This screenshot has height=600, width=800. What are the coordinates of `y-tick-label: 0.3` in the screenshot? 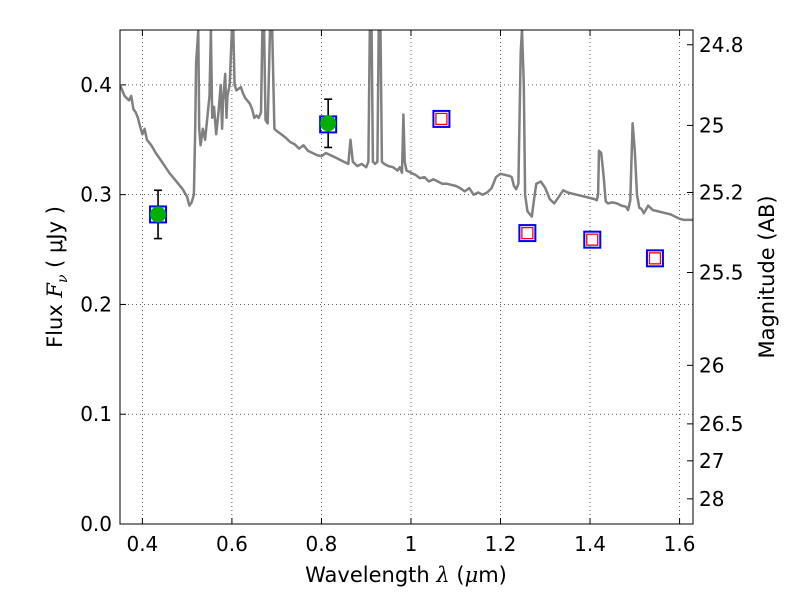 It's located at (96, 195).